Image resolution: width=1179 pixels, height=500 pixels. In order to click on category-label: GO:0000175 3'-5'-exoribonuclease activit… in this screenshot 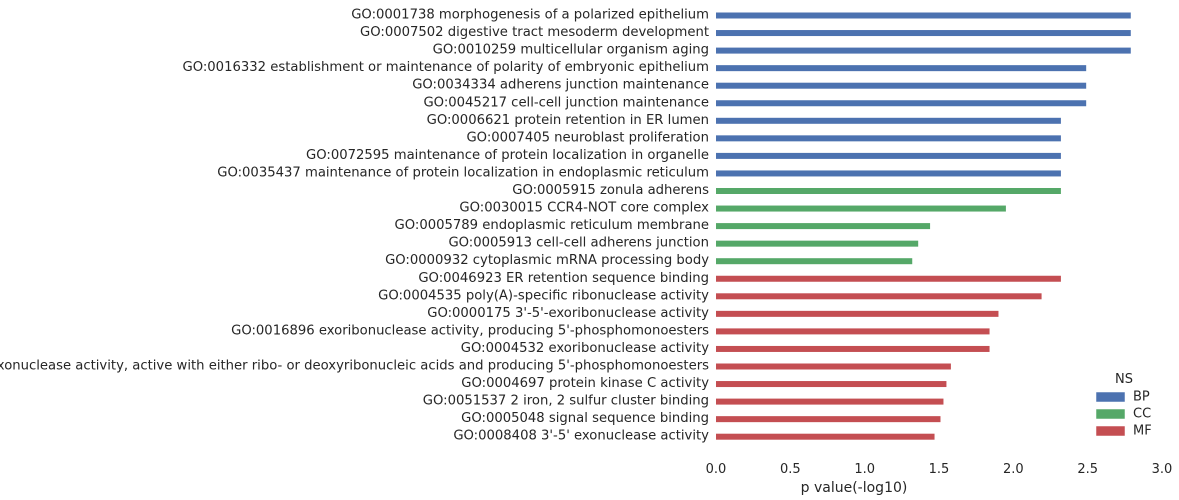, I will do `click(568, 313)`.